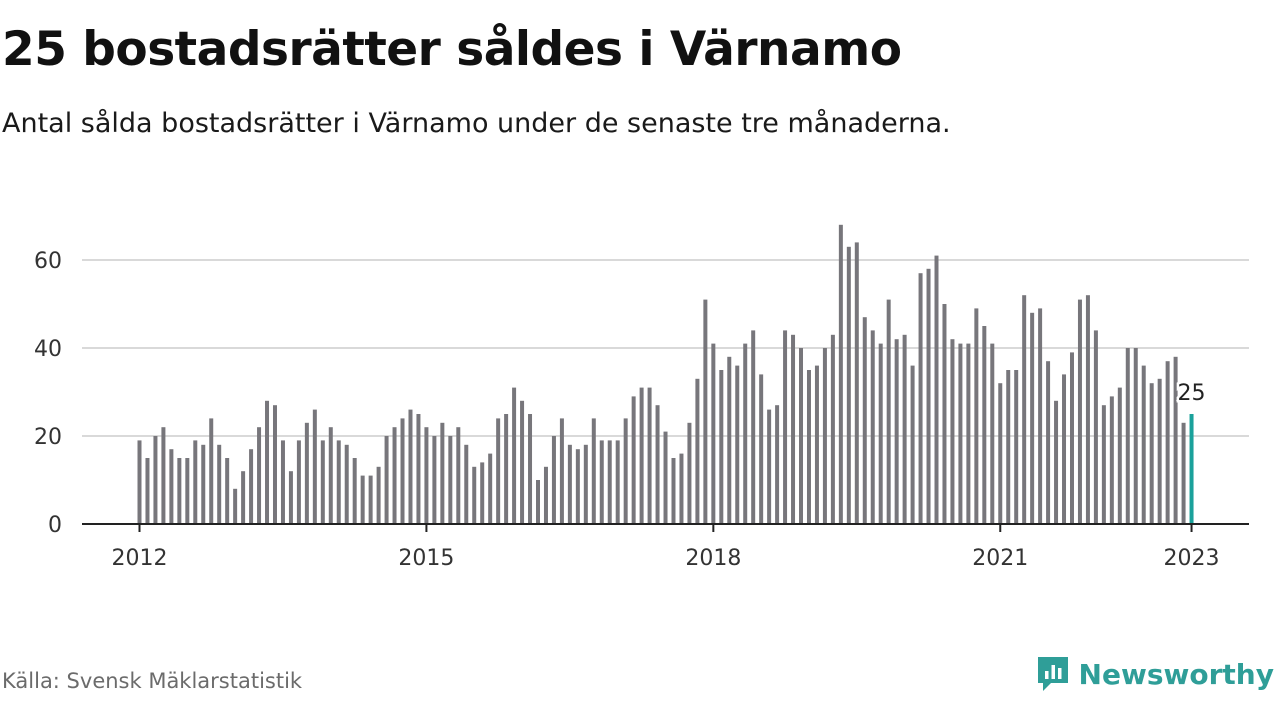 Image resolution: width=1280 pixels, height=720 pixels. I want to click on y-tick-label: 20, so click(48, 437).